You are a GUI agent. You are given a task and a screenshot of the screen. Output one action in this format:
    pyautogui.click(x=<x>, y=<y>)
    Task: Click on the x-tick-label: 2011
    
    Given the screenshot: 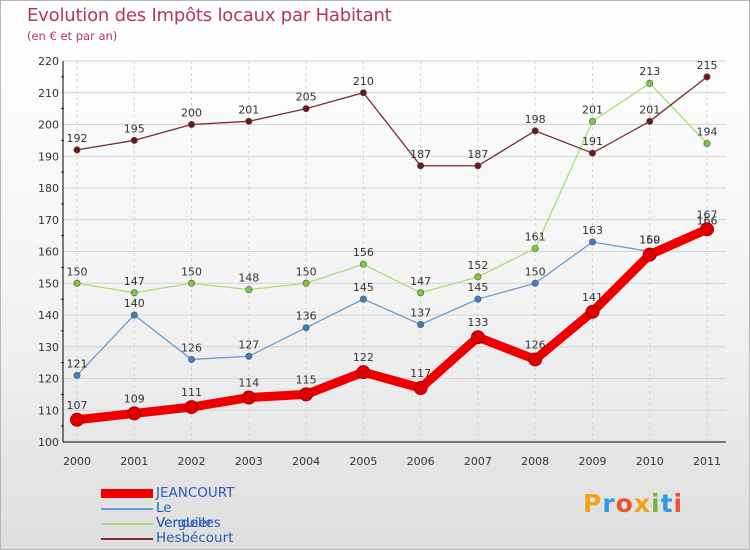 What is the action you would take?
    pyautogui.click(x=707, y=461)
    